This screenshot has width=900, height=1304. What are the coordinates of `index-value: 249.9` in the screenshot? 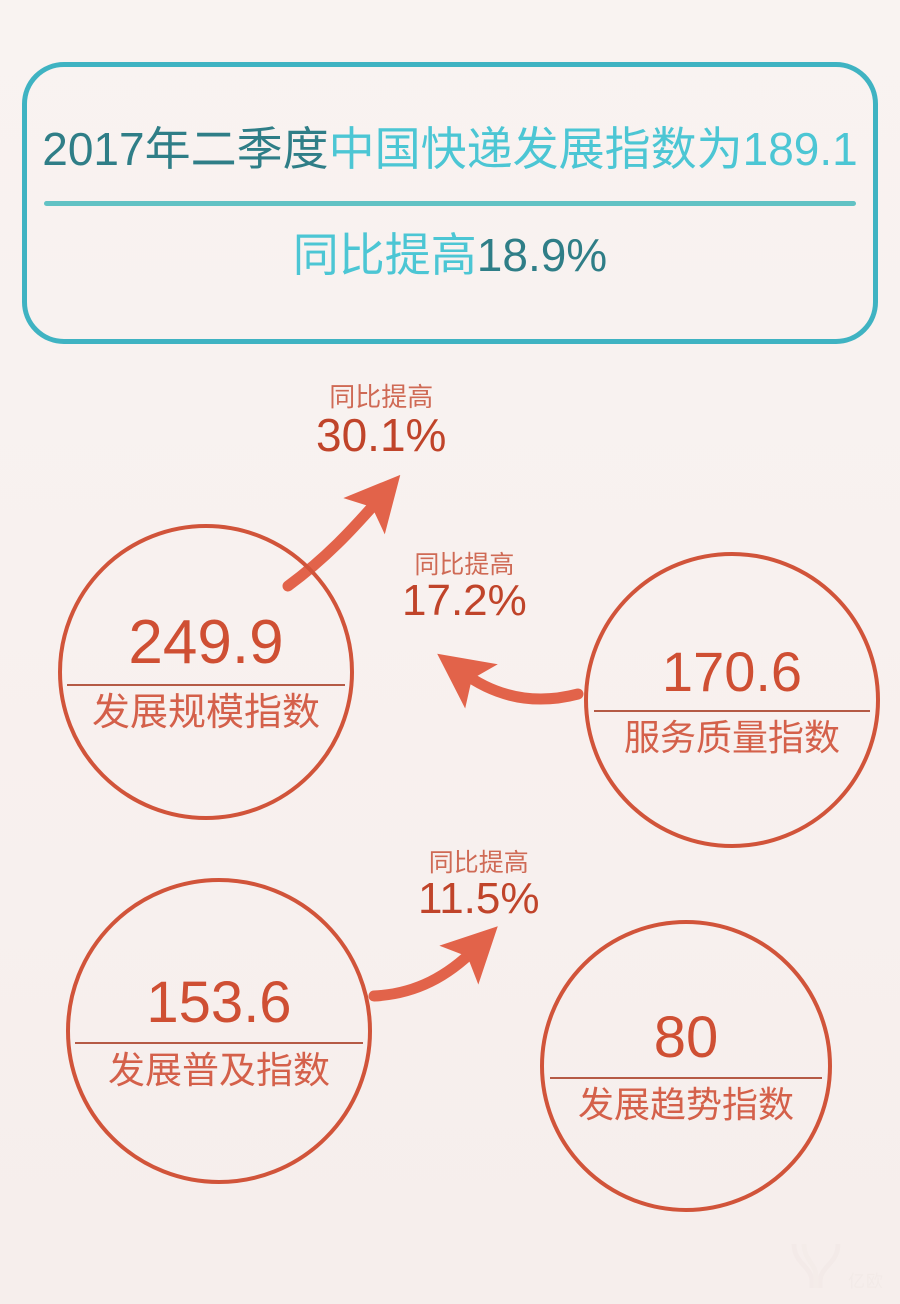 It's located at (206, 642).